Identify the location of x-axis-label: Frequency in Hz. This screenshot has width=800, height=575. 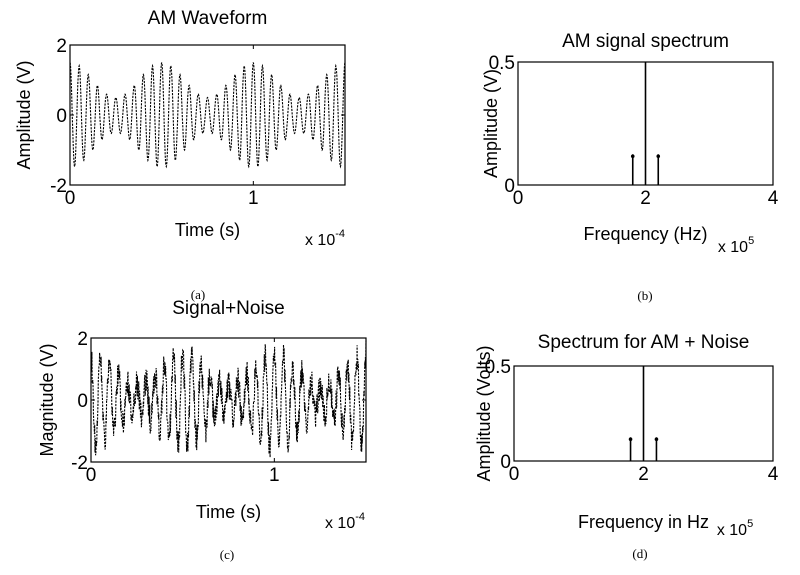
(643, 522).